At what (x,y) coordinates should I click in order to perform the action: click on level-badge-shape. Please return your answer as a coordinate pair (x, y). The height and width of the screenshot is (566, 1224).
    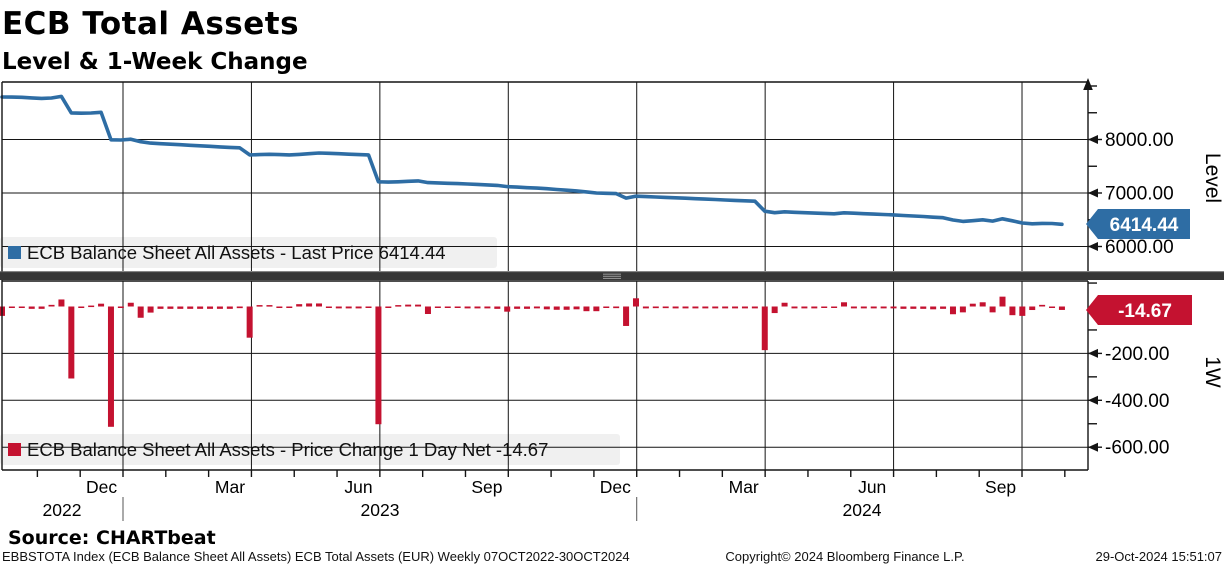
    Looking at the image, I should click on (1138, 224).